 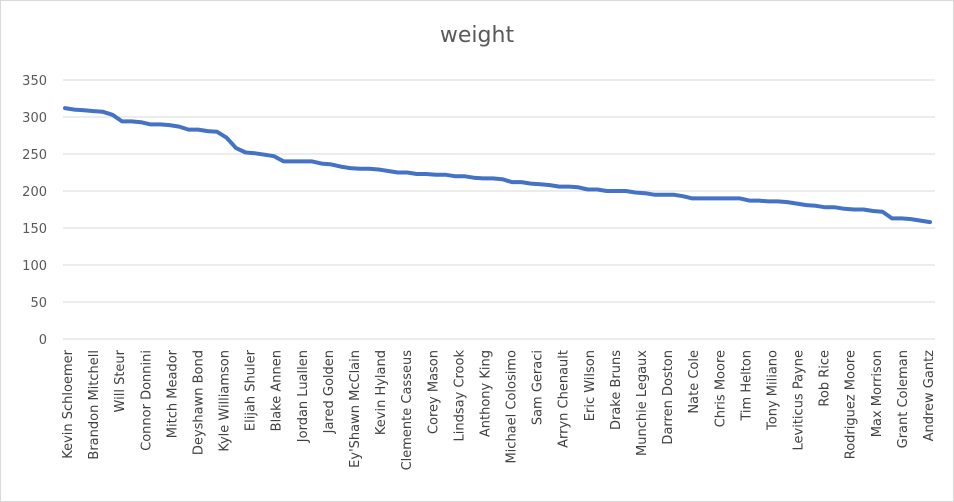 What do you see at coordinates (34, 118) in the screenshot?
I see `y-tick-label: 300` at bounding box center [34, 118].